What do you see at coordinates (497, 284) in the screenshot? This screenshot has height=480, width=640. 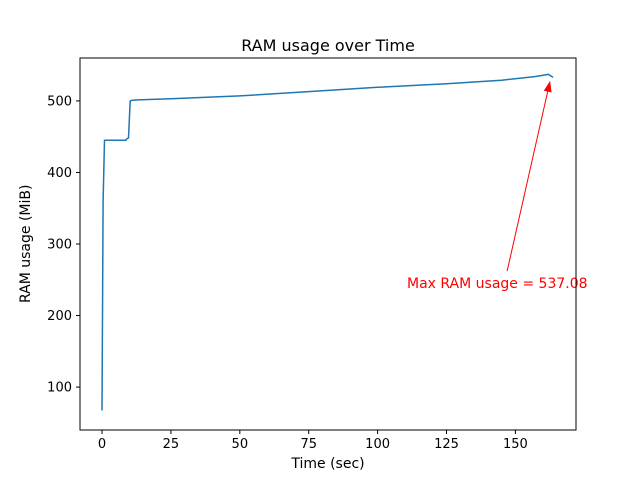 I see `max-annotation-text: Max RAM usage = 537.08` at bounding box center [497, 284].